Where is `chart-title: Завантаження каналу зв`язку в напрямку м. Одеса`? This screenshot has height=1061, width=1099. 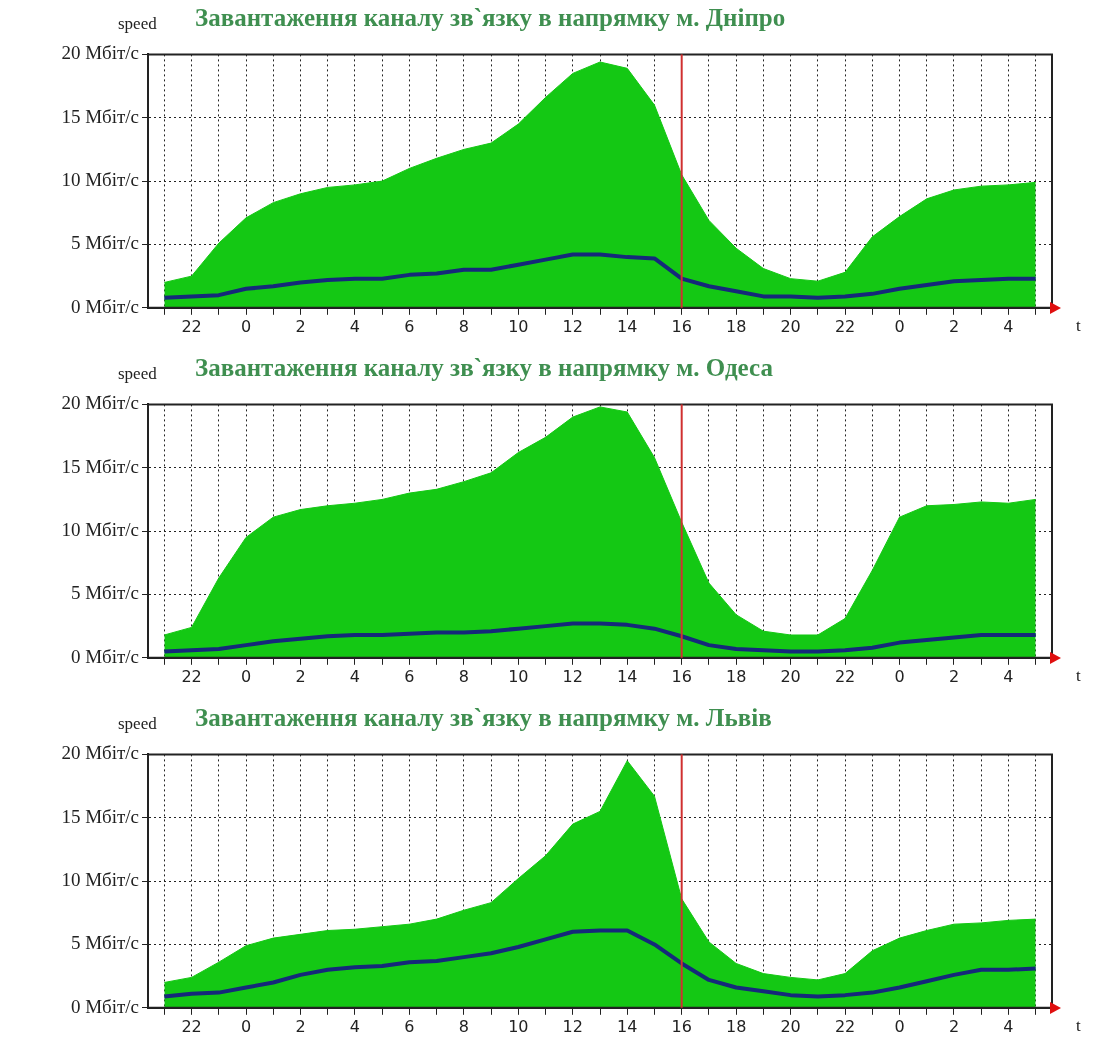
chart-title: Завантаження каналу зв`язку в напрямку м. Одеса is located at coordinates (484, 368).